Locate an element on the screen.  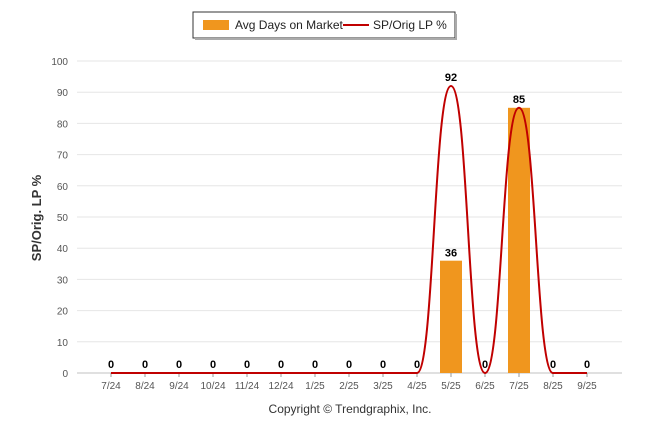
y-tick-label-10: 100 is located at coordinates (59, 62).